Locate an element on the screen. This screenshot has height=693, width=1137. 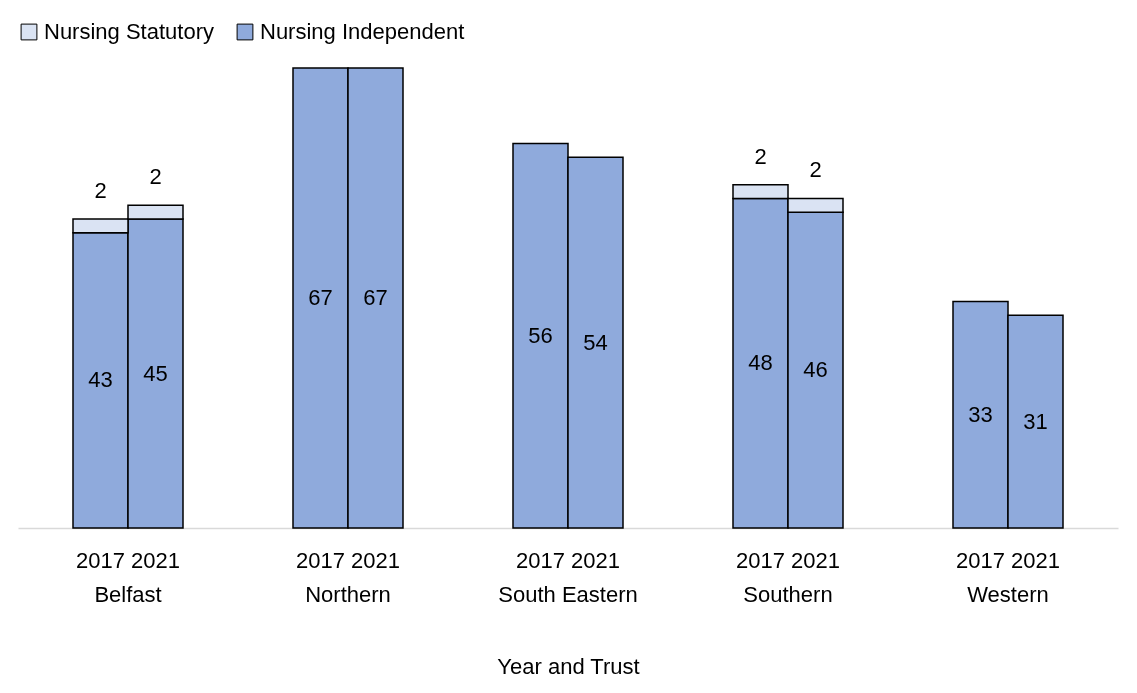
data-label: 45 is located at coordinates (155, 373).